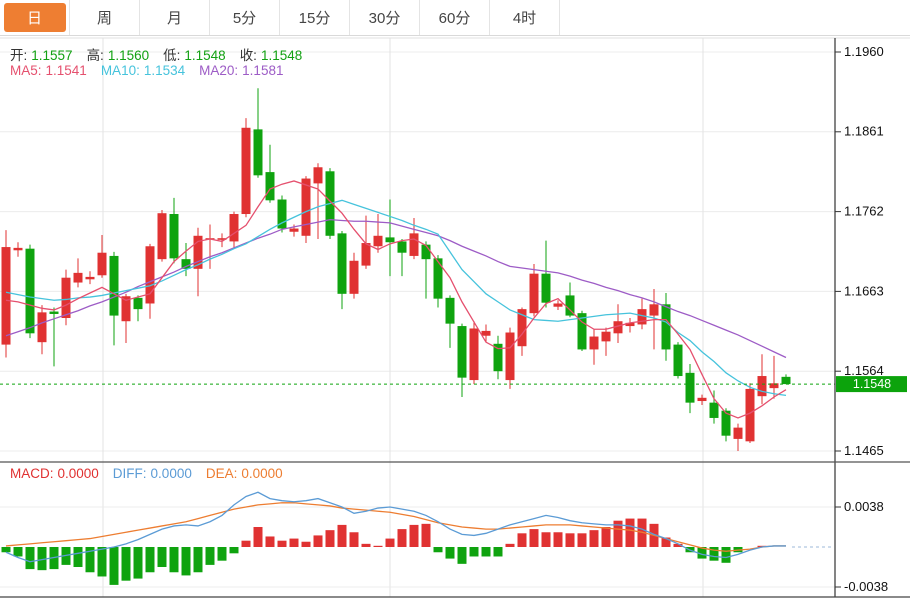 This screenshot has height=600, width=910. I want to click on tab-4时: 4时, so click(525, 17).